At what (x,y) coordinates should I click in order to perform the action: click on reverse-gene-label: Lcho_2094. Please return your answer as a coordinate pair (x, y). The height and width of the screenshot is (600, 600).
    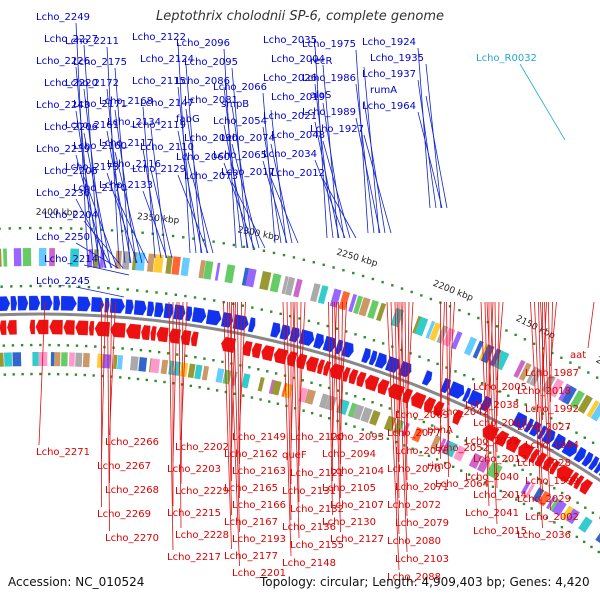
    Looking at the image, I should click on (349, 454).